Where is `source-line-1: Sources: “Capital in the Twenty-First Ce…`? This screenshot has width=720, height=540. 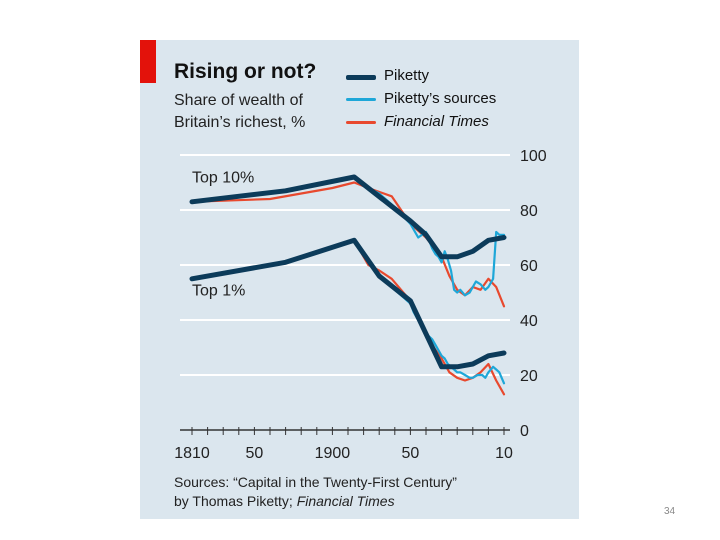
source-line-1: Sources: “Capital in the Twenty-First Ce… is located at coordinates (315, 482).